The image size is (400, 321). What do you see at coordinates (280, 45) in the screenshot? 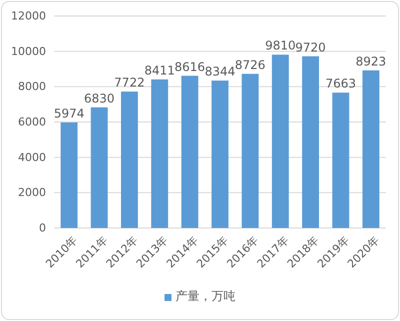
I see `data-label: 9810` at bounding box center [280, 45].